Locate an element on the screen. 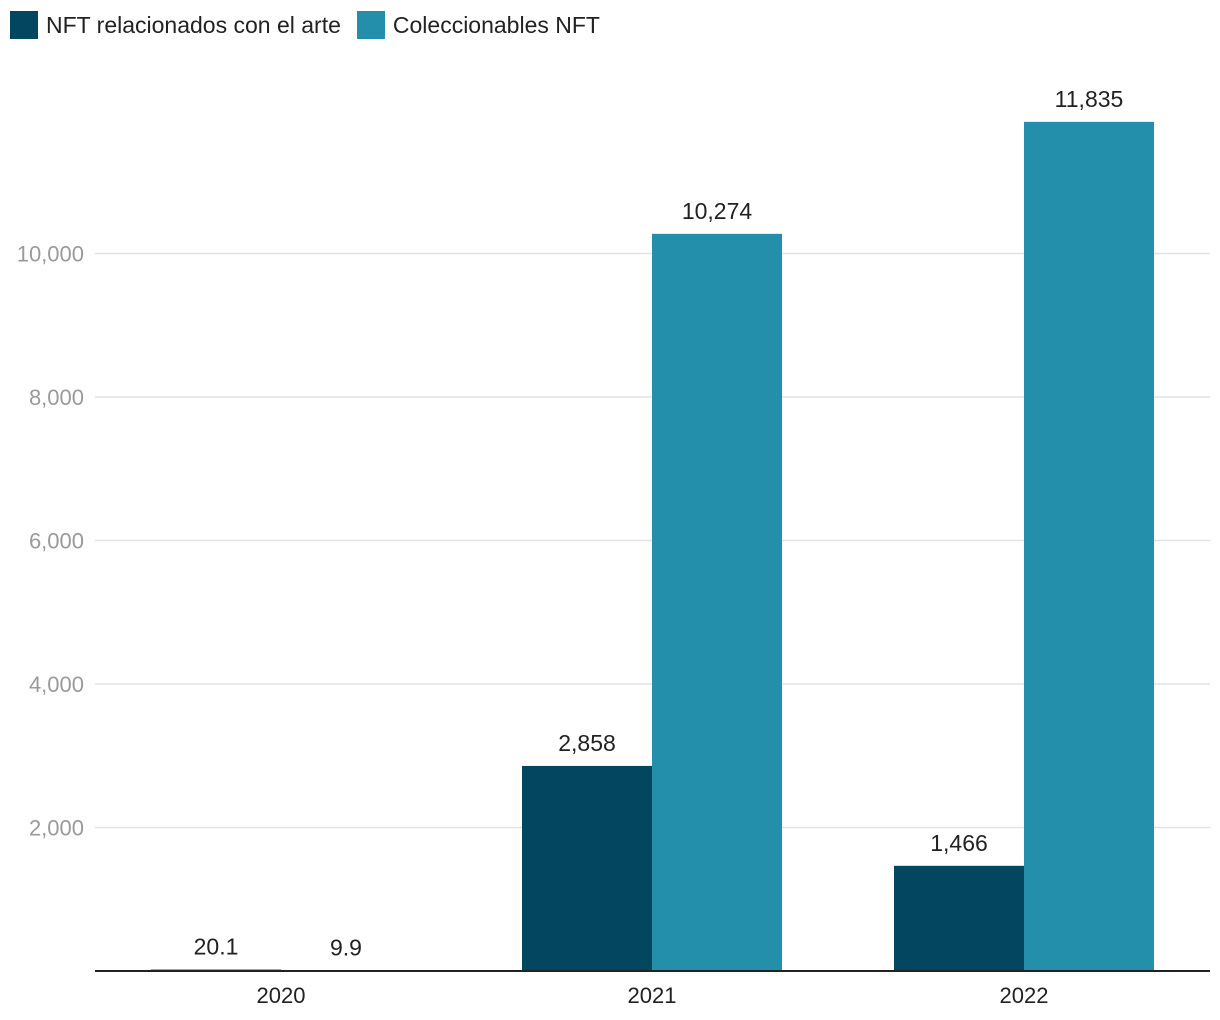  data-label: 9.9 is located at coordinates (346, 947).